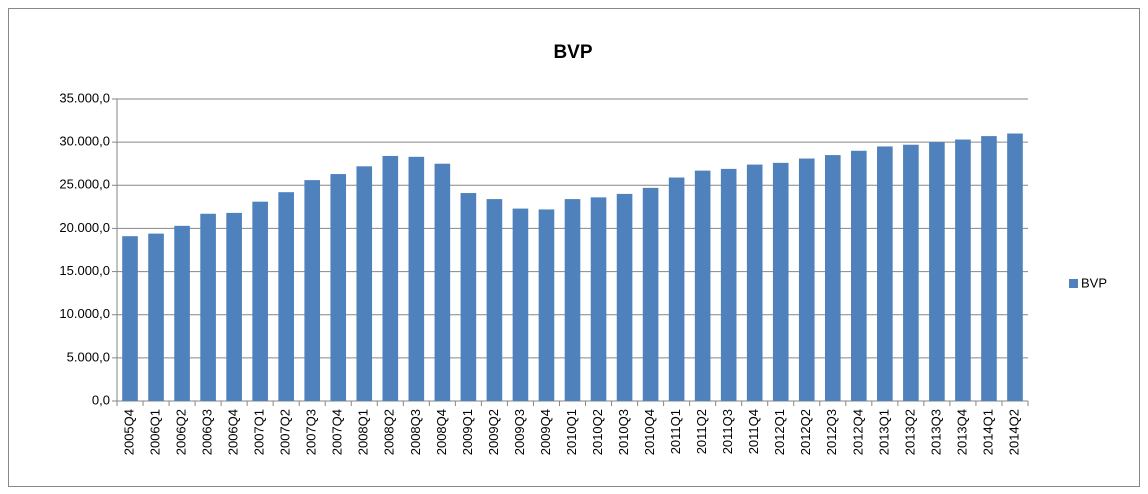  I want to click on chart-title: BVP, so click(572, 52).